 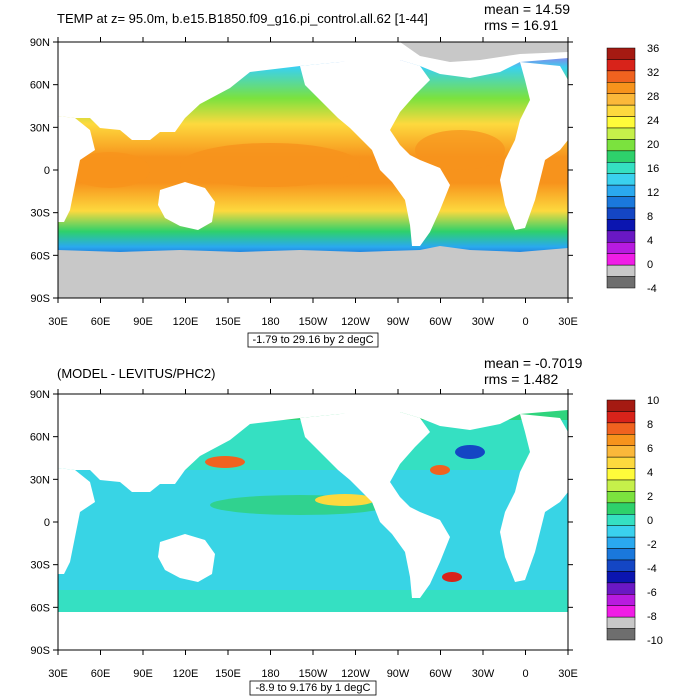 What do you see at coordinates (40, 299) in the screenshot?
I see `lat-label: 90S` at bounding box center [40, 299].